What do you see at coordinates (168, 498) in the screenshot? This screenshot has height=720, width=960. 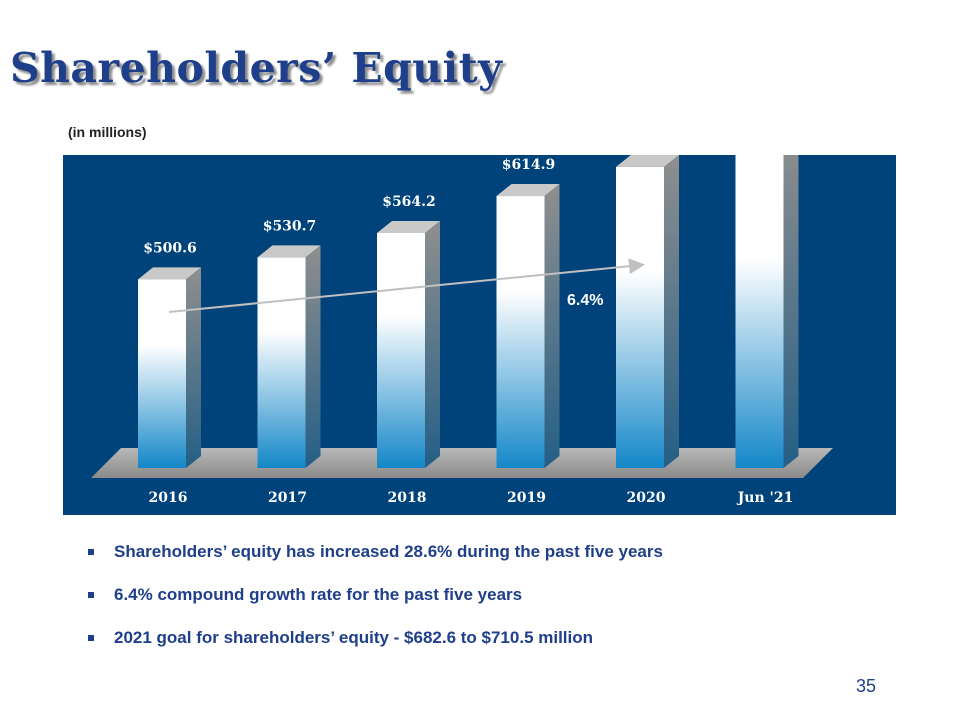 I see `category-label: 2016` at bounding box center [168, 498].